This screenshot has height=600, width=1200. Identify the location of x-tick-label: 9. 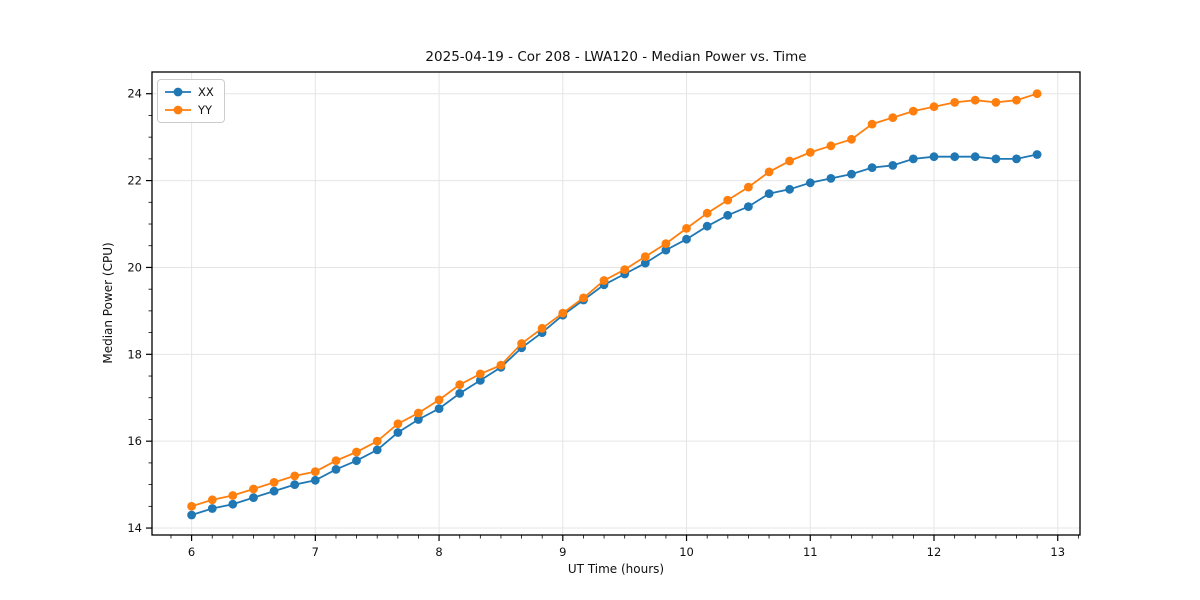
(562, 552).